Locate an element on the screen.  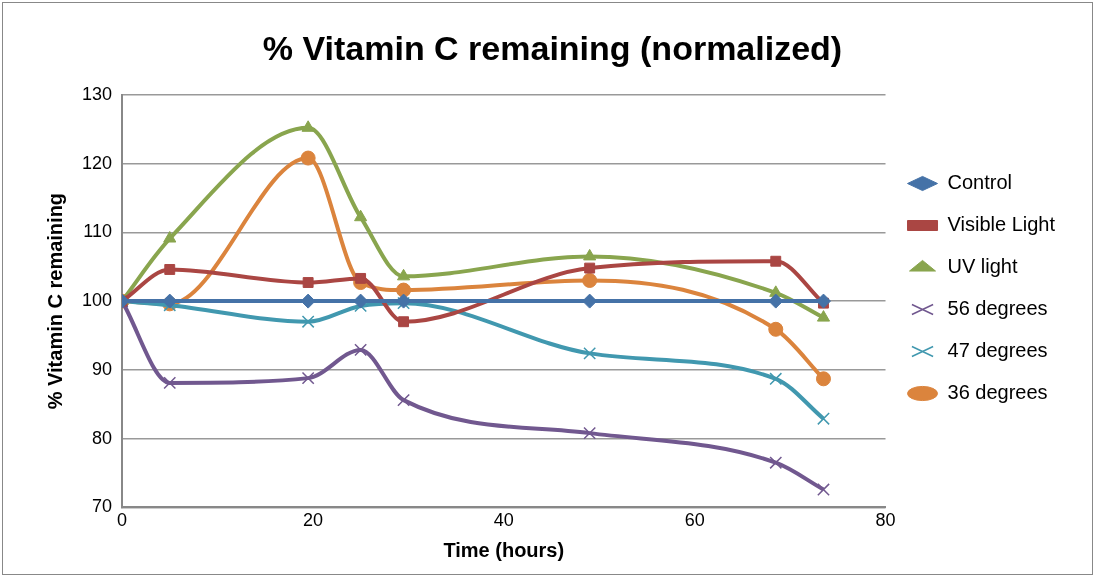
legend-label: Visible Light is located at coordinates (1001, 224).